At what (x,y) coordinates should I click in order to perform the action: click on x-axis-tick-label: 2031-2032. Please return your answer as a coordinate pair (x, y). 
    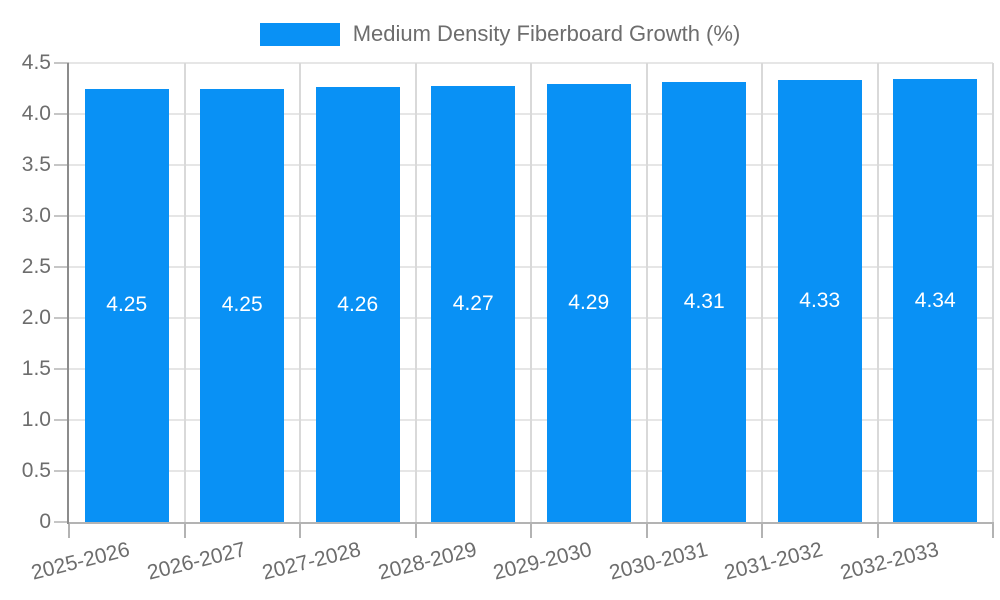
    Looking at the image, I should click on (774, 561).